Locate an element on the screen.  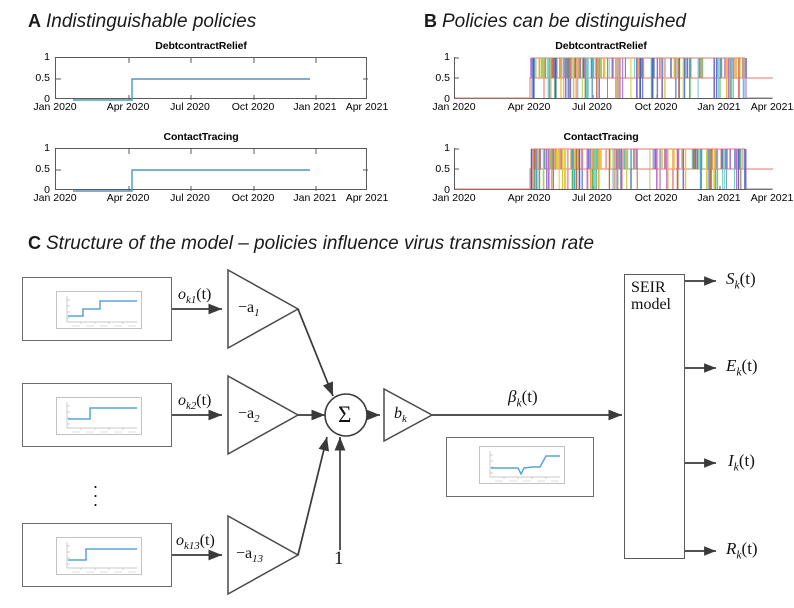
gain-triangle-bk is located at coordinates (408, 415).